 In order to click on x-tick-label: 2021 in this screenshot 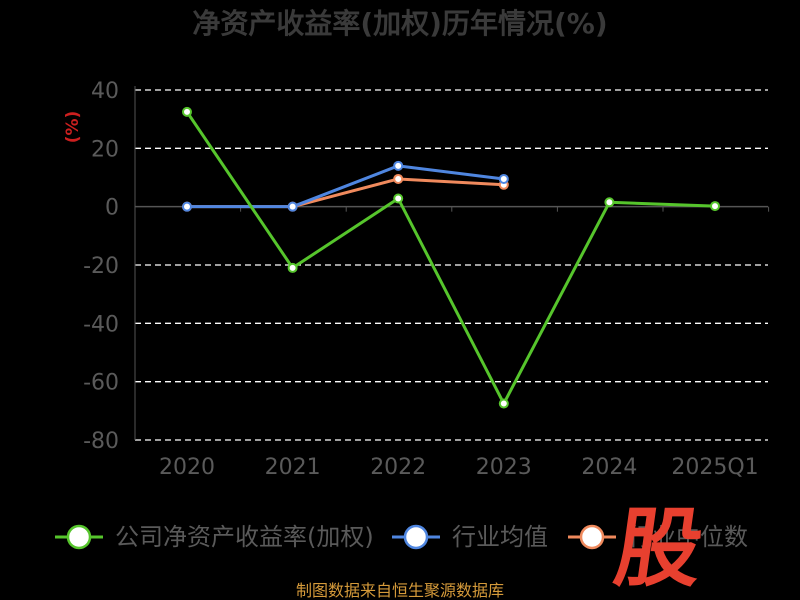, I will do `click(293, 467)`.